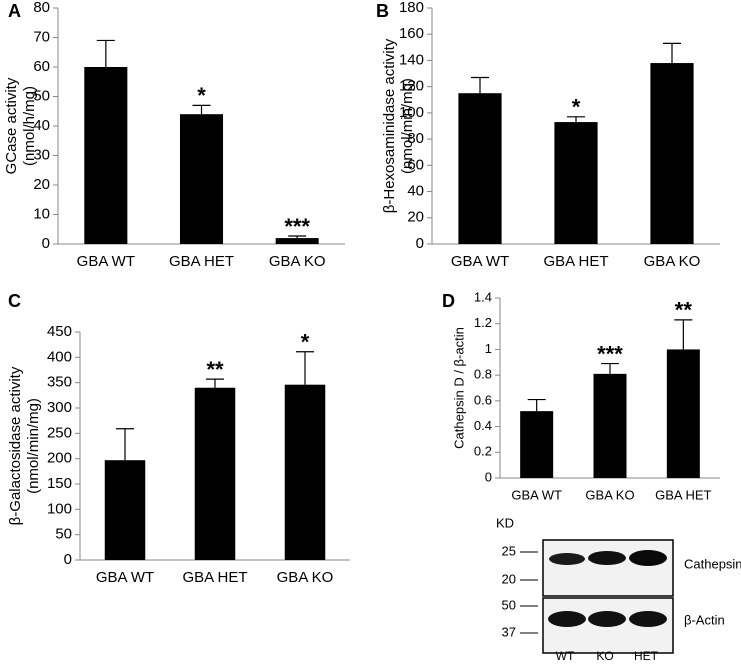 Image resolution: width=741 pixels, height=665 pixels. I want to click on y-tick-label: 1.4, so click(483, 296).